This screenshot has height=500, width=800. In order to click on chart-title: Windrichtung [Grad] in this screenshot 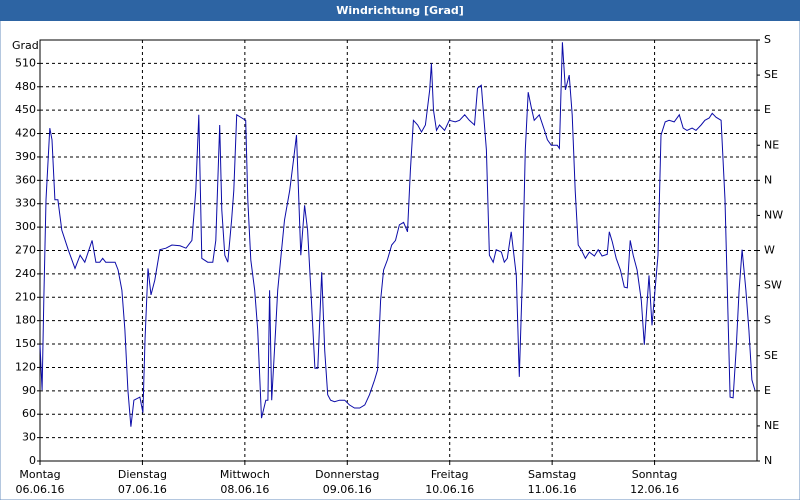, I will do `click(400, 10)`.